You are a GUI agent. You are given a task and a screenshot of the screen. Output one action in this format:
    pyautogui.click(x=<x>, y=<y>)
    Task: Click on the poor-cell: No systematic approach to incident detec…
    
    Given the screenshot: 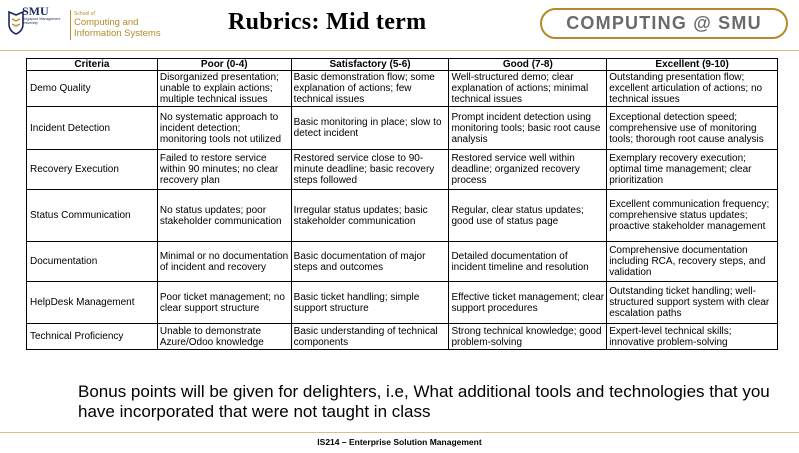 What is the action you would take?
    pyautogui.click(x=224, y=128)
    